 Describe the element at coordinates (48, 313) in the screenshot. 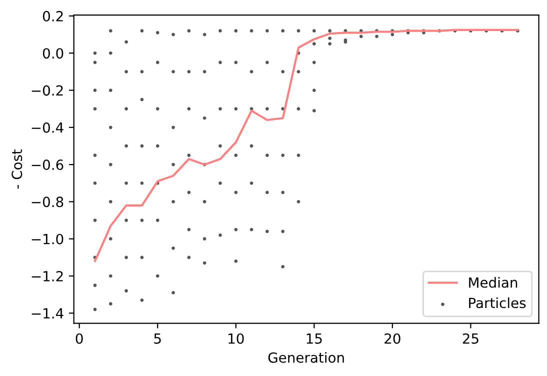

I see `y-tick-label: −1.4` at that location.